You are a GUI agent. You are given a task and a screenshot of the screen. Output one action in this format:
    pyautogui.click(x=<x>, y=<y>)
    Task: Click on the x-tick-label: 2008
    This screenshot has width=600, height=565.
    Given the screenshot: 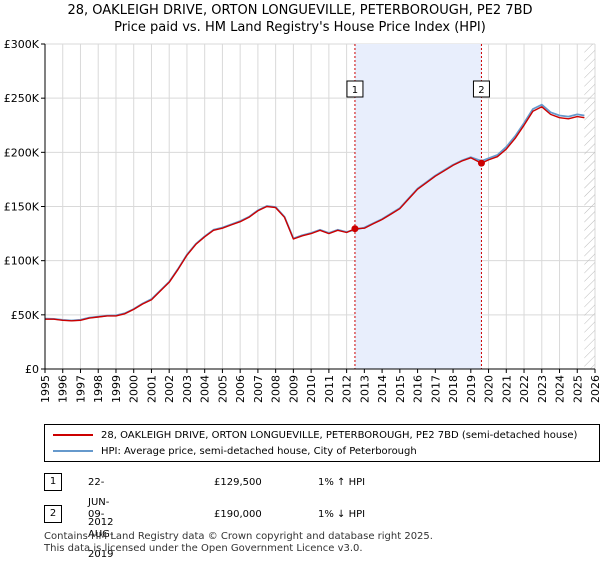 What is the action you would take?
    pyautogui.click(x=276, y=389)
    